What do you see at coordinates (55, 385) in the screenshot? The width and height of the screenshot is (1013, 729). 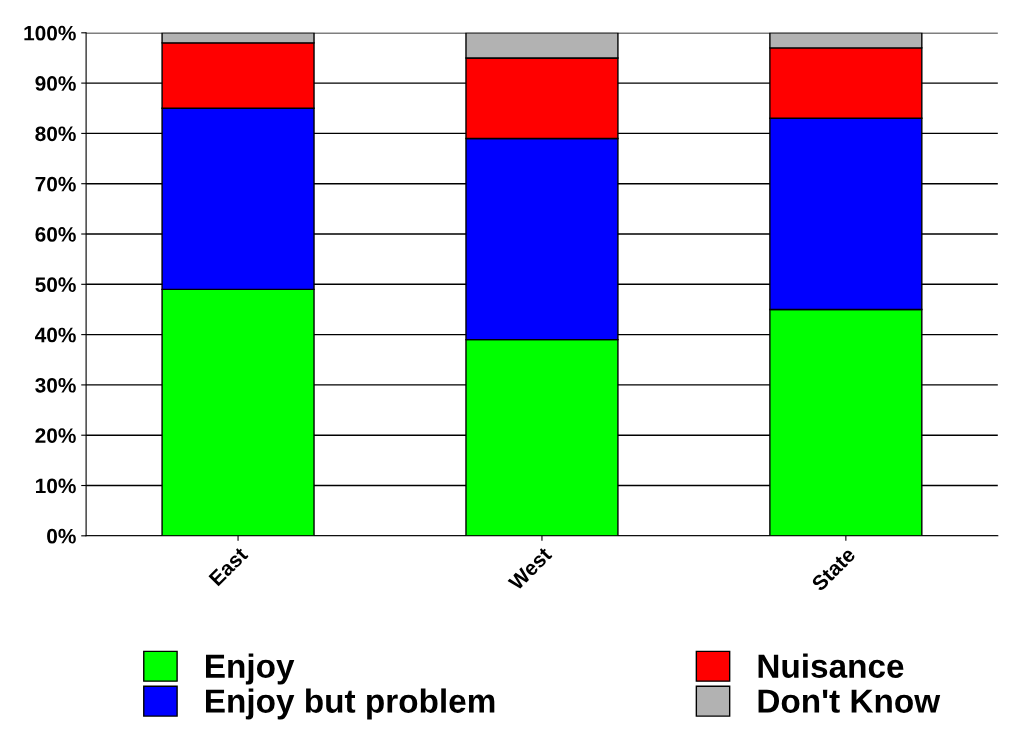 I see `y-tick-label: 30%` at bounding box center [55, 385].